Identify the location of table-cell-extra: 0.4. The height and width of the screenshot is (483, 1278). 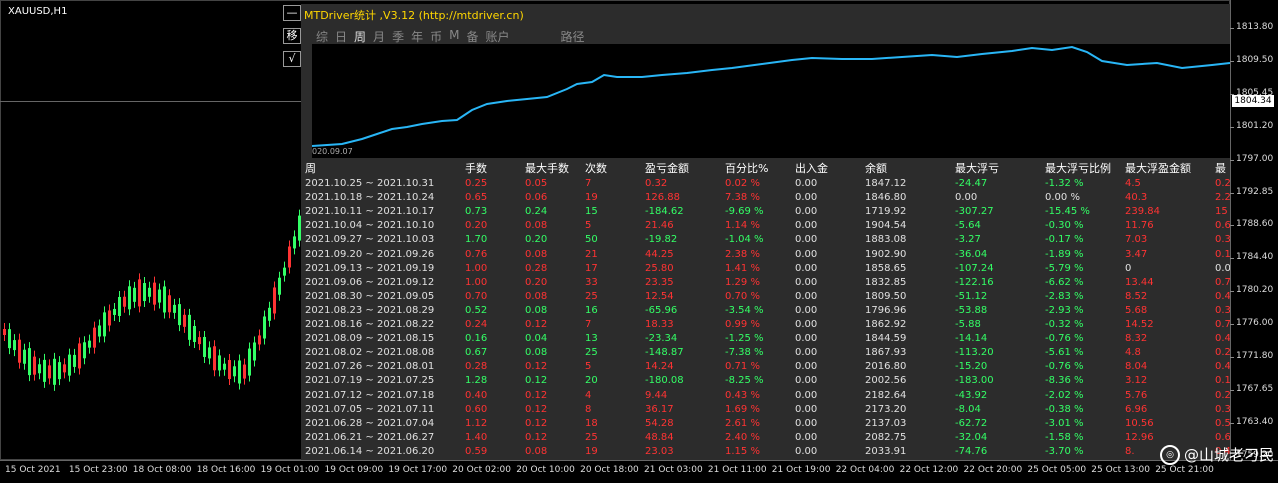
(1223, 339).